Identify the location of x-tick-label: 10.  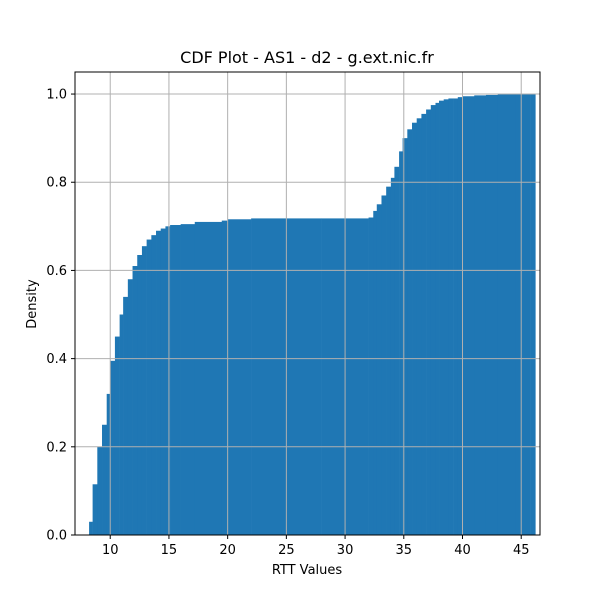
(110, 550).